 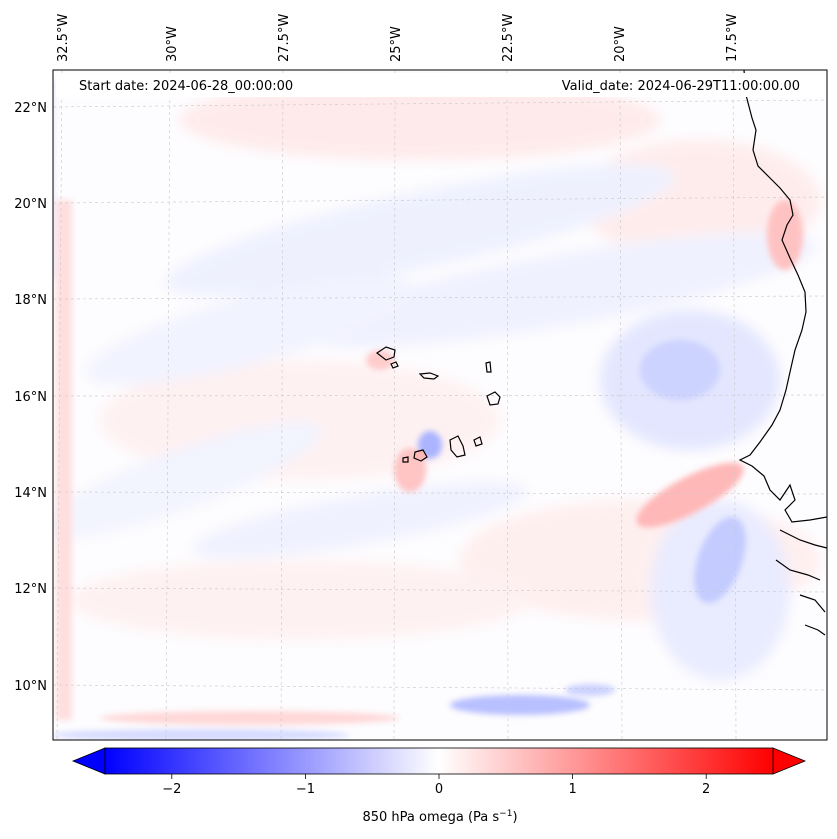 I want to click on colorbar: −2 −1 0 1 2 850 hPa omega (Pa s−1), so click(x=439, y=786).